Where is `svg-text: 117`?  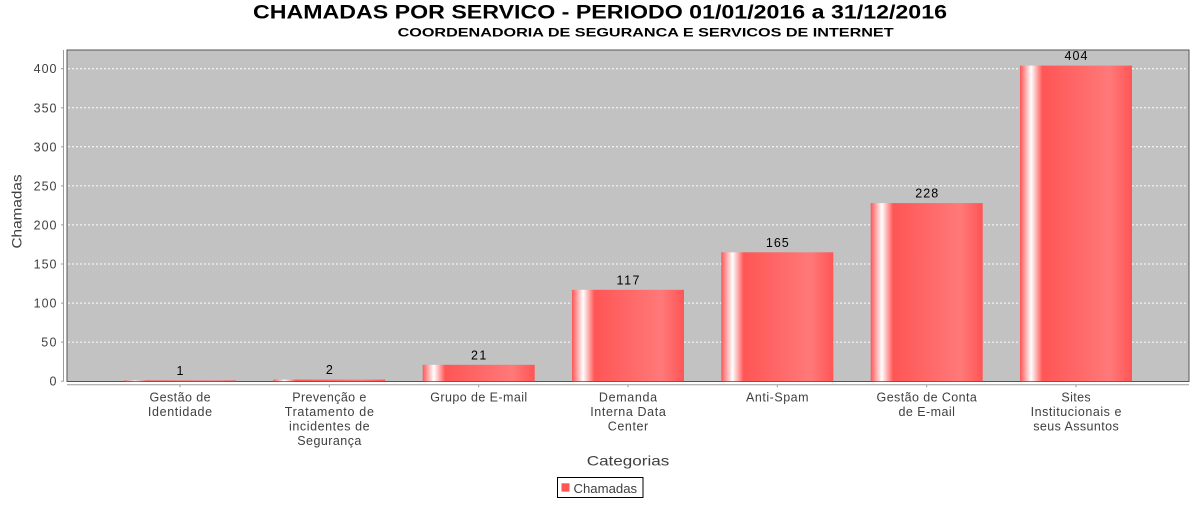
svg-text: 117 is located at coordinates (628, 280).